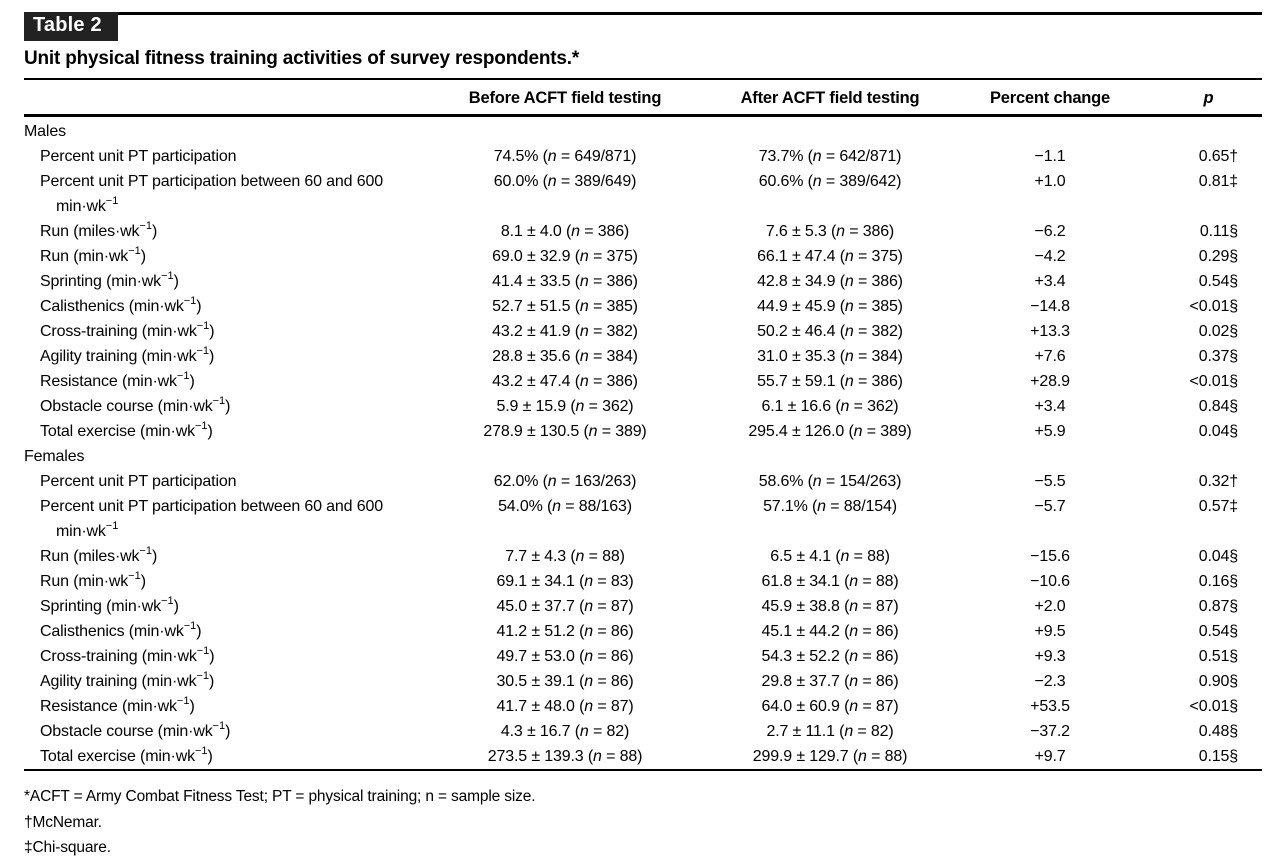  I want to click on cell-after: 42.8 ± 34.9 (n = 386), so click(830, 281).